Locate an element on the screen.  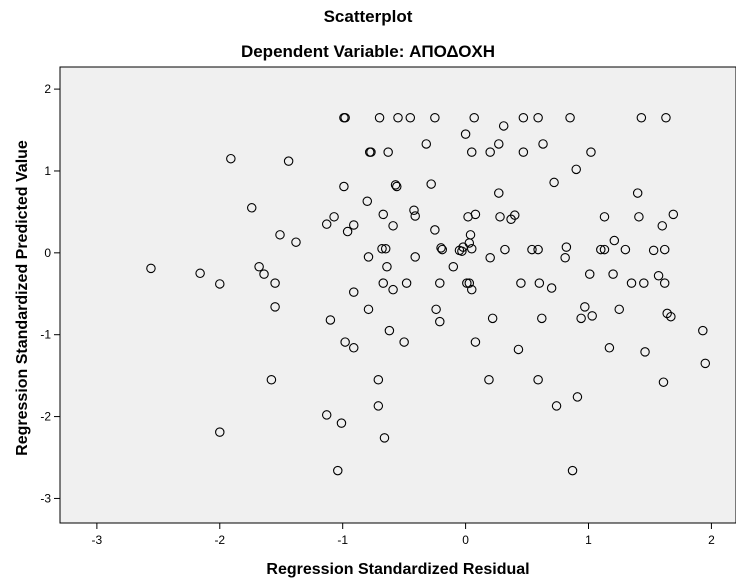
chart-title: Scatterplot is located at coordinates (368, 16).